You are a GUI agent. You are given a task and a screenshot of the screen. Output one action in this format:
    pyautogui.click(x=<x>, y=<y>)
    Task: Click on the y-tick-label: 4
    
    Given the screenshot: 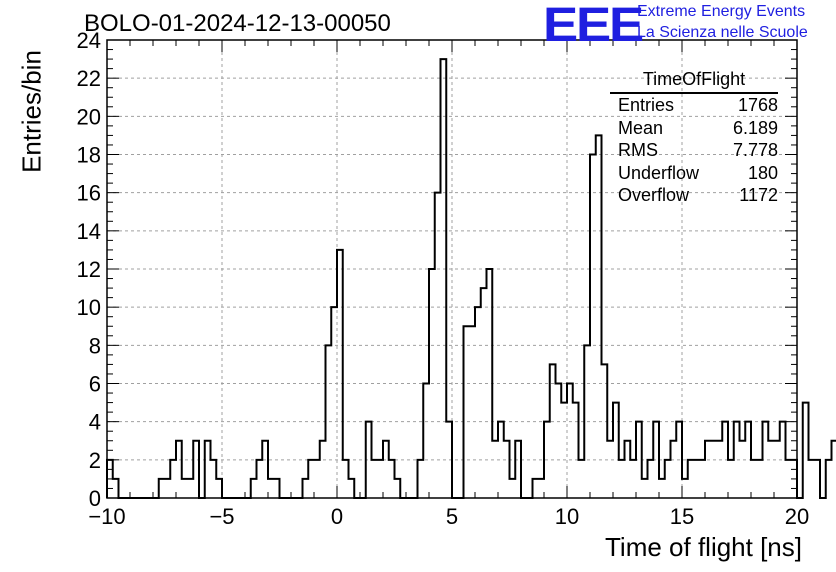 What is the action you would take?
    pyautogui.click(x=95, y=422)
    